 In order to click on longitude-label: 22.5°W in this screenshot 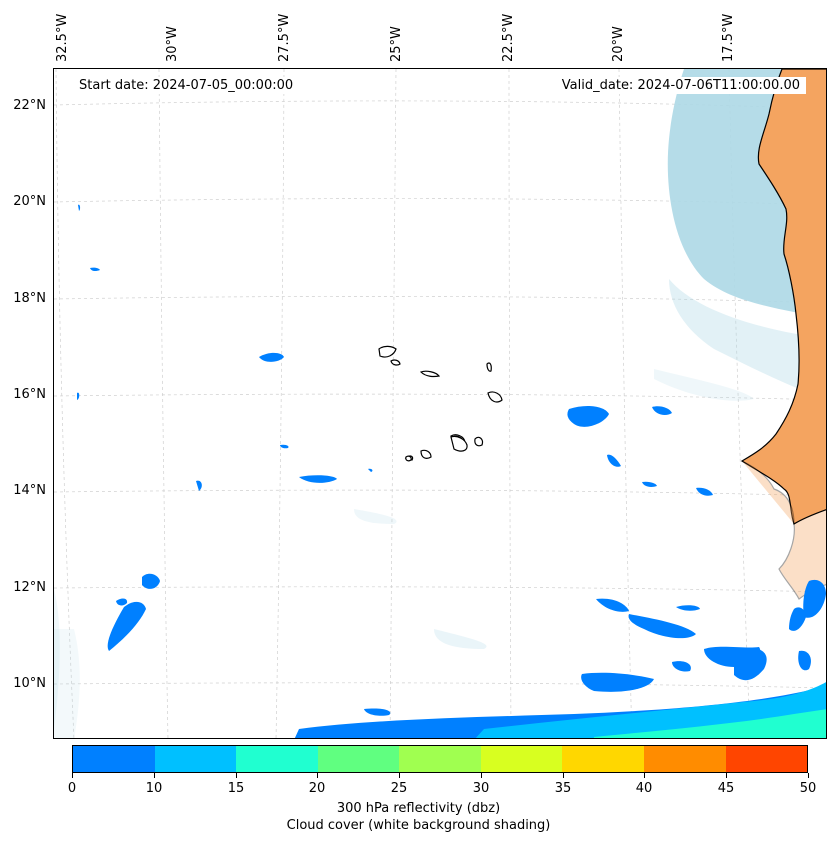, I will do `click(508, 37)`.